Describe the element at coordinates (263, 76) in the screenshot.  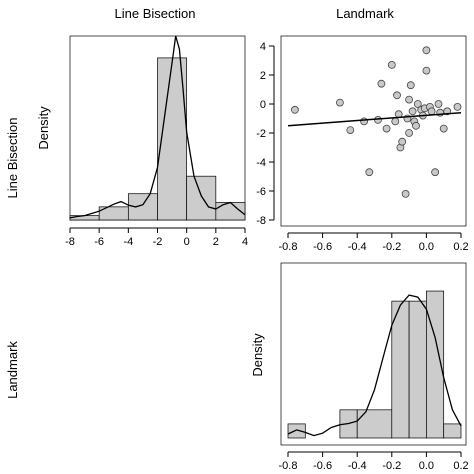
I see `scatter-y-tick-label: 2` at that location.